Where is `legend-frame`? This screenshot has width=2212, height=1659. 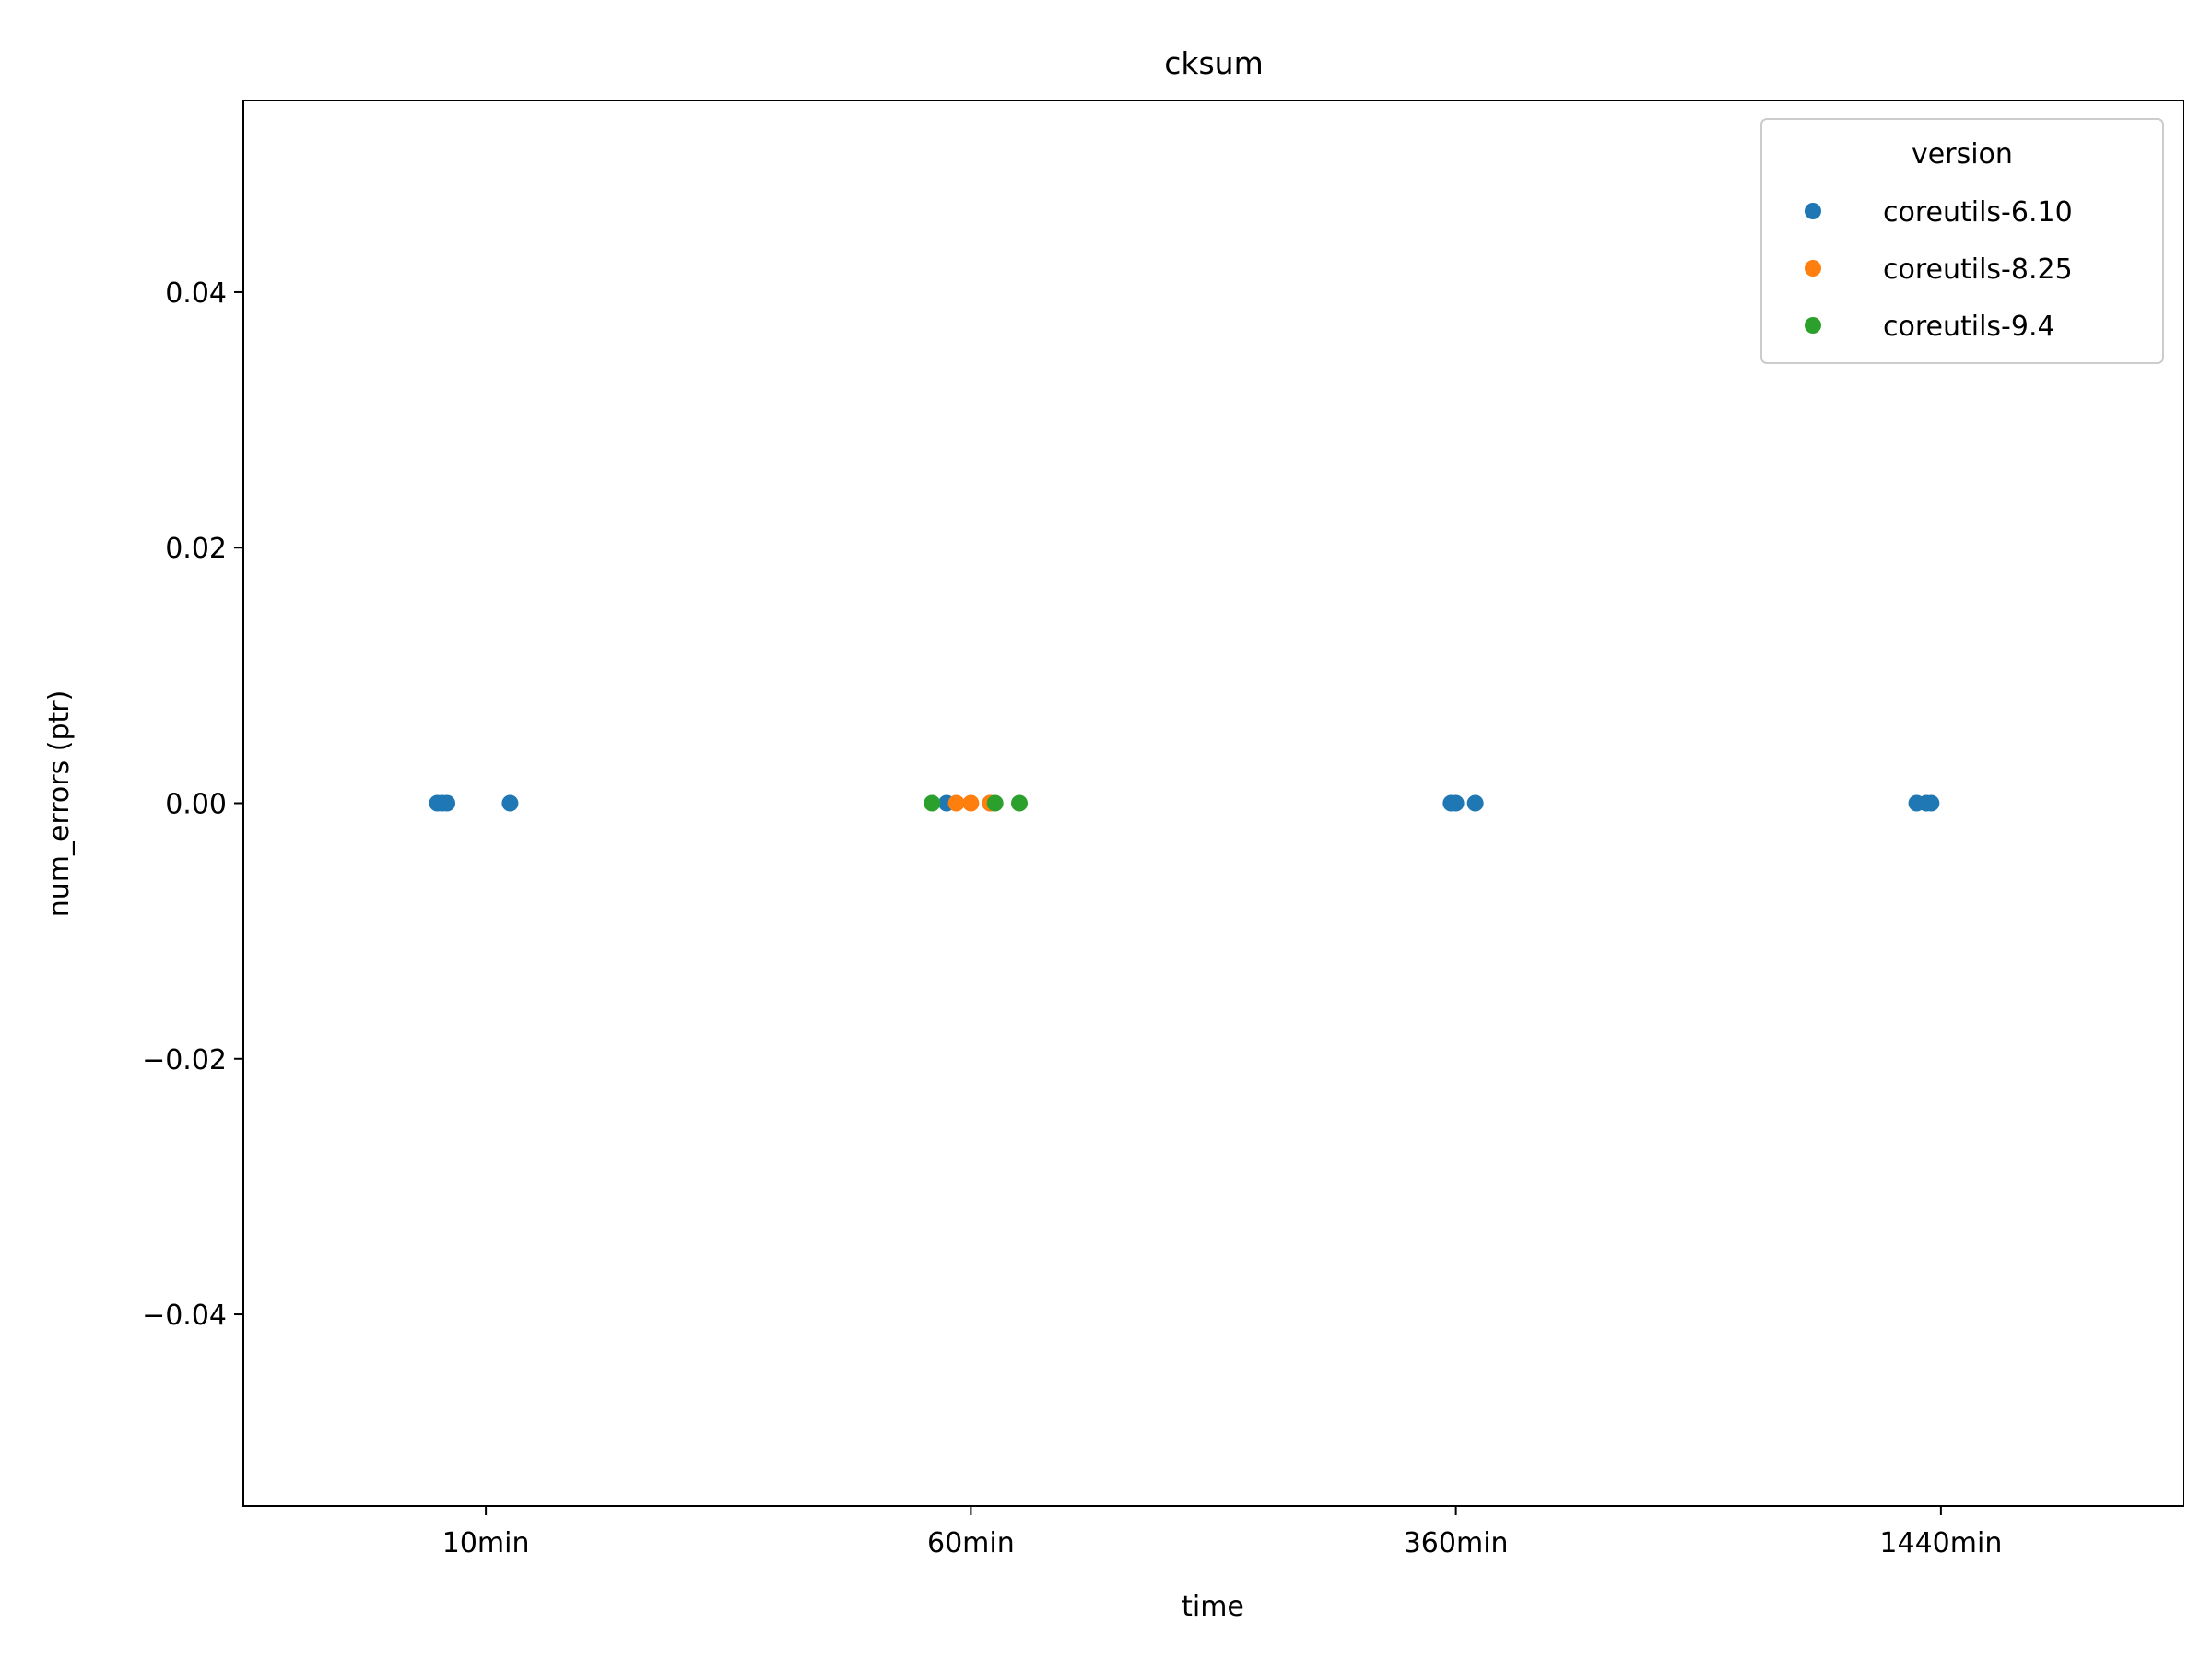 legend-frame is located at coordinates (1962, 241).